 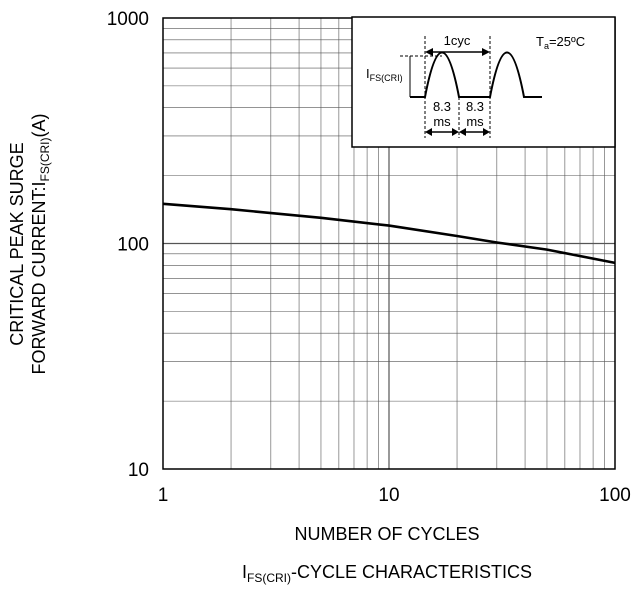 What do you see at coordinates (475, 106) in the screenshot?
I see `inset-halfcycle-value-2: 8.3` at bounding box center [475, 106].